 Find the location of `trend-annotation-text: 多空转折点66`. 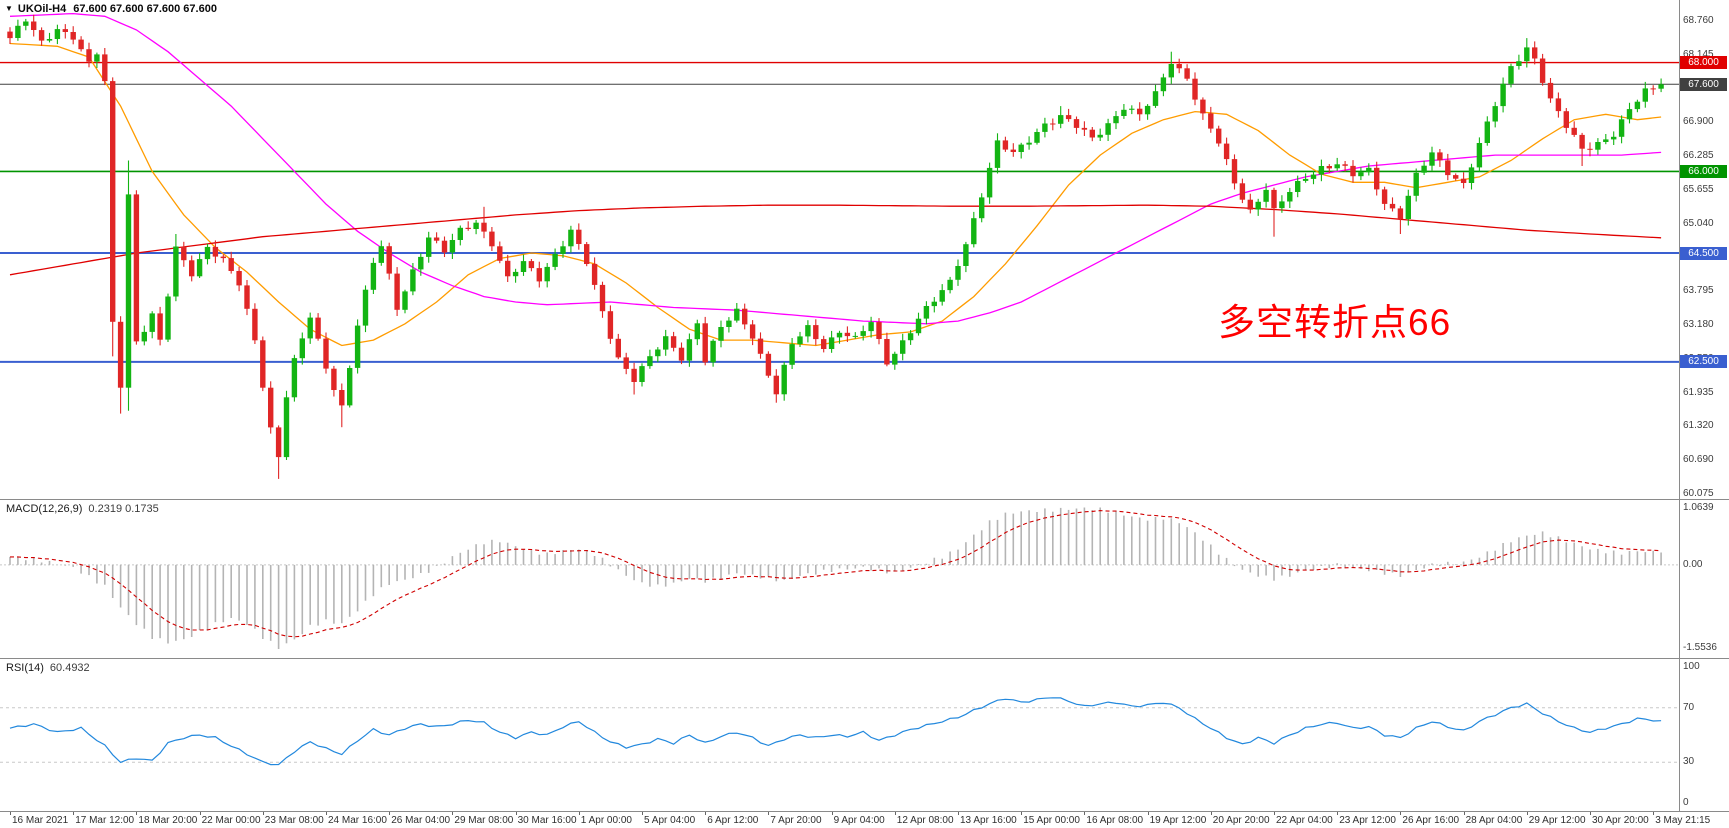

trend-annotation-text: 多空转折点66 is located at coordinates (1335, 322).